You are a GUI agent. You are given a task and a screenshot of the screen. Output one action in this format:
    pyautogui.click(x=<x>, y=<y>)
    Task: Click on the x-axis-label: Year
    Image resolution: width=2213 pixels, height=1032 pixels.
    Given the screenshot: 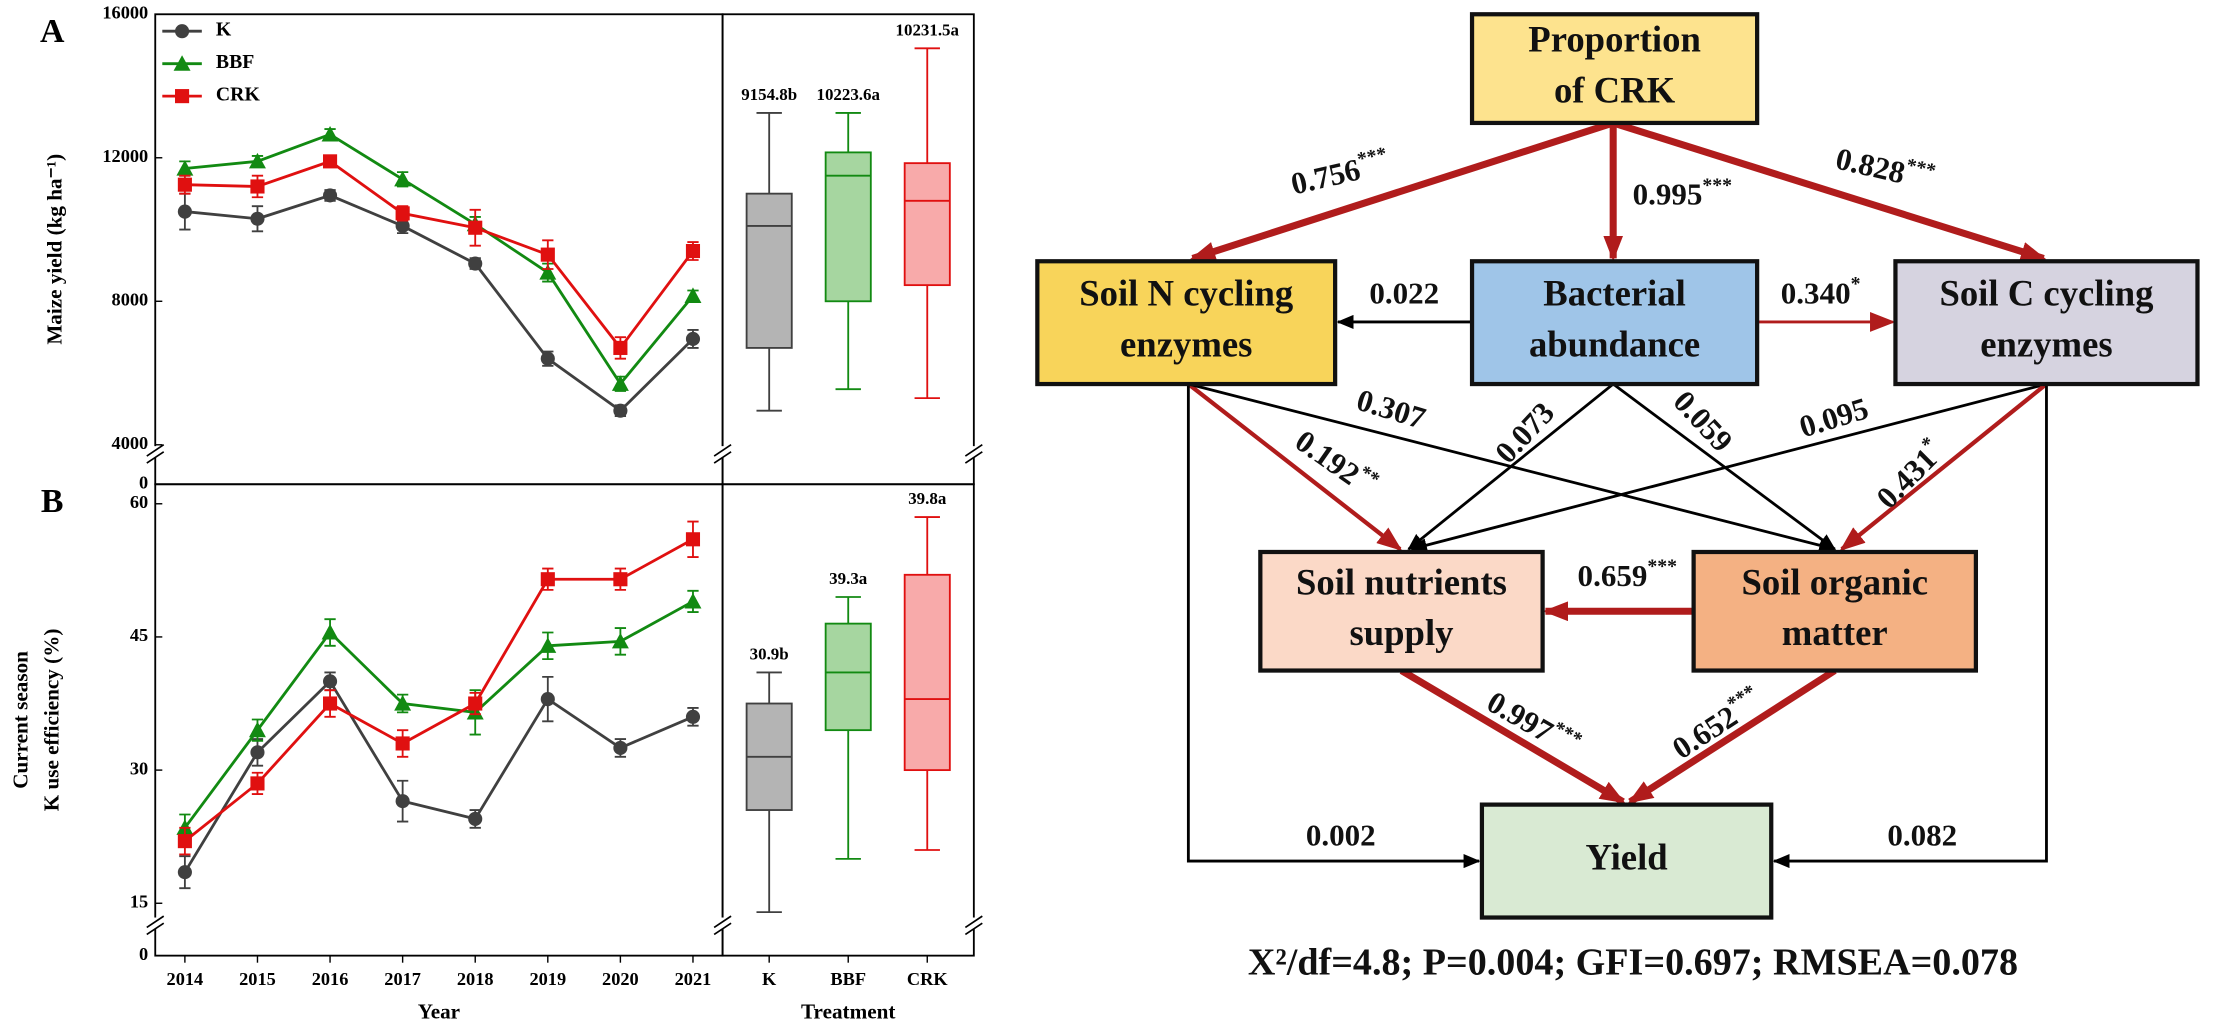 What is the action you would take?
    pyautogui.click(x=439, y=1011)
    